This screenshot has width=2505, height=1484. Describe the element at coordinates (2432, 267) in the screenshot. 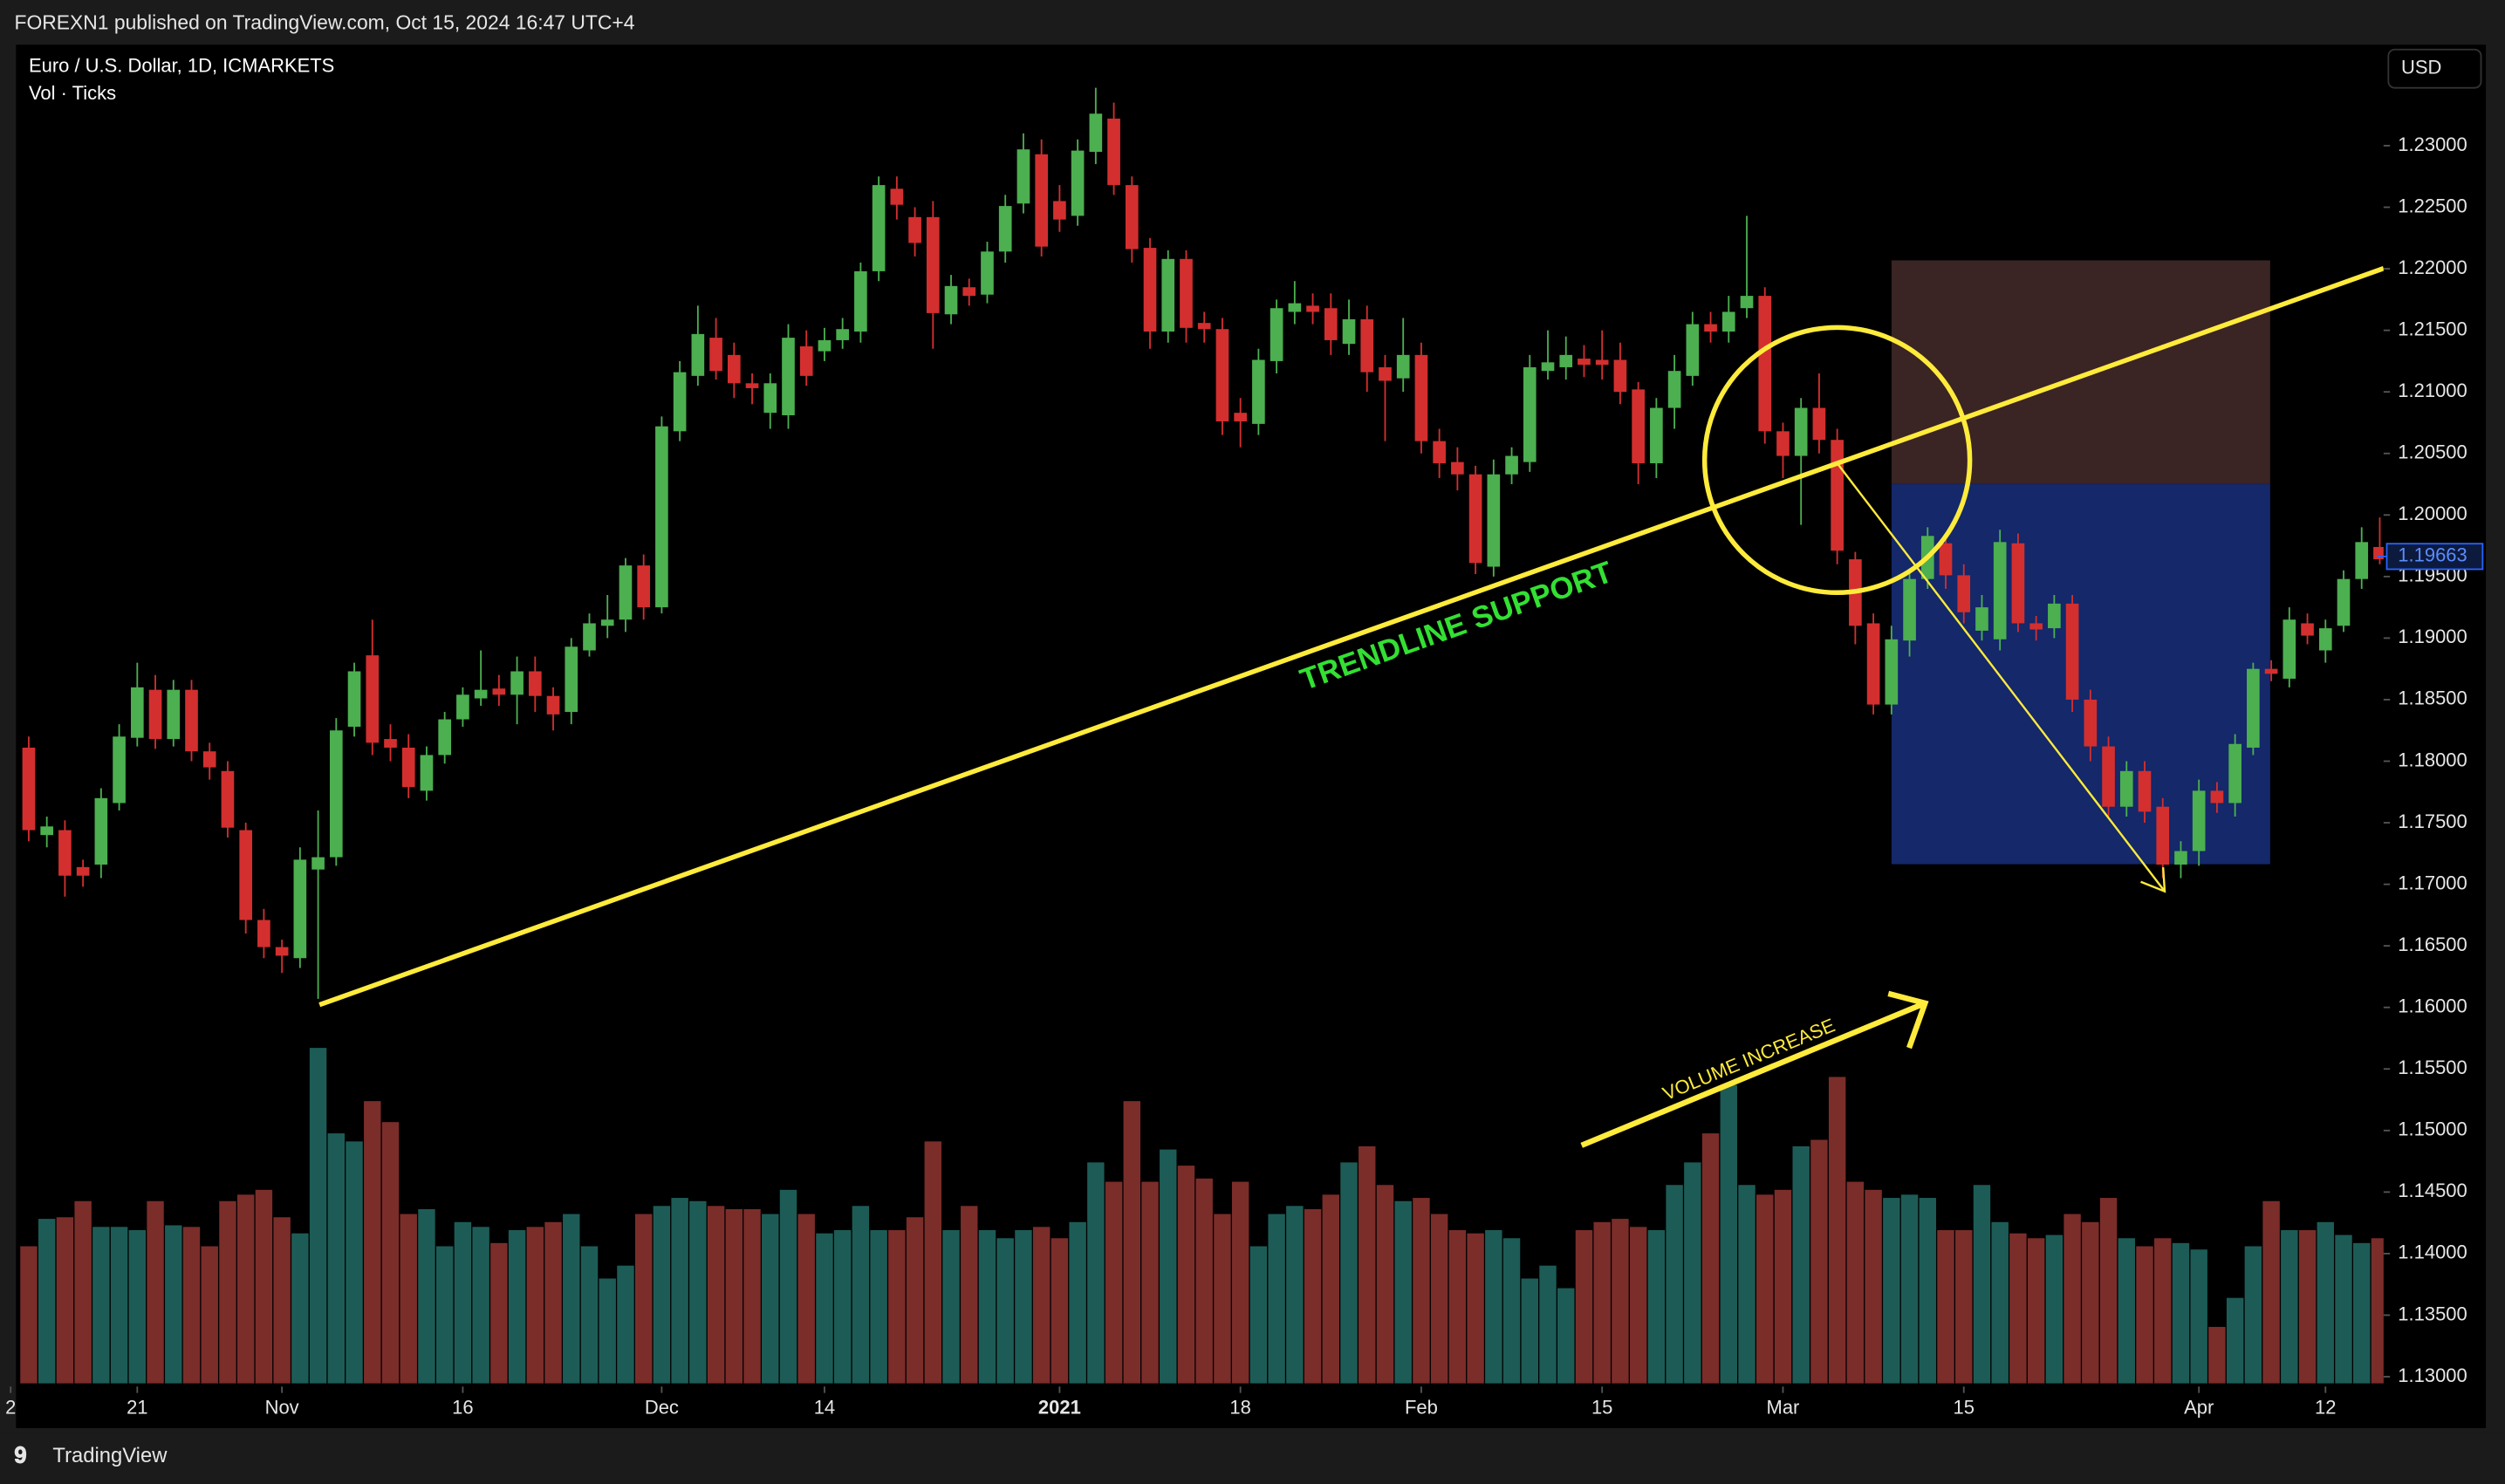

I see `y-tick-label: 1.22000` at that location.